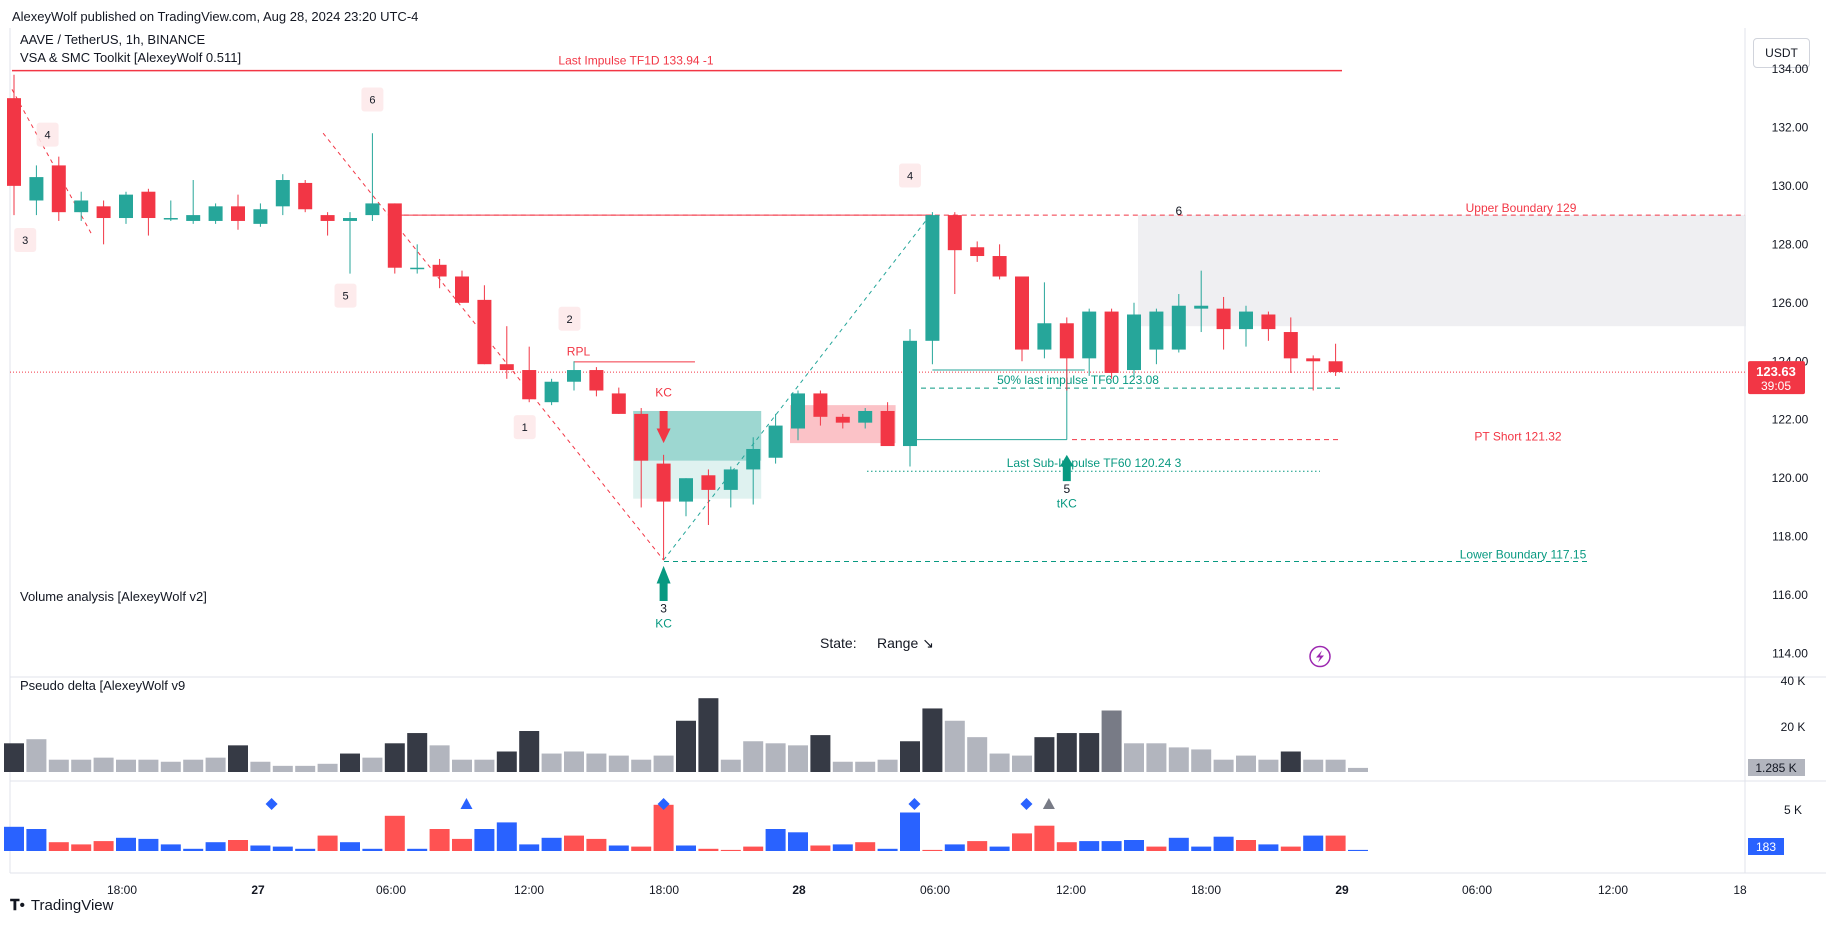  I want to click on volume-pane-title: Volume analysis [AlexeyWolf v2], so click(113, 596).